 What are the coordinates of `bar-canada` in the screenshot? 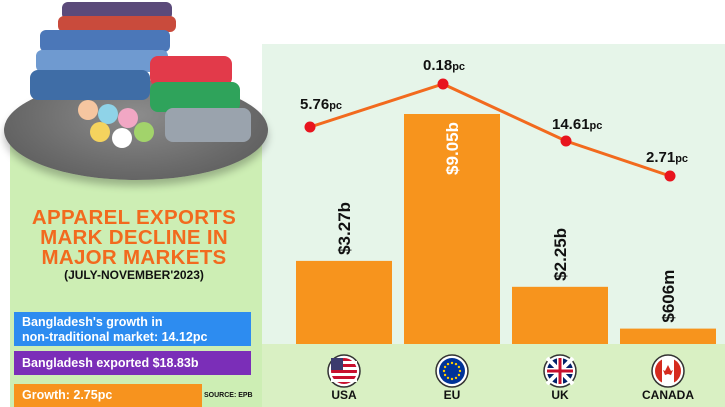 It's located at (668, 336).